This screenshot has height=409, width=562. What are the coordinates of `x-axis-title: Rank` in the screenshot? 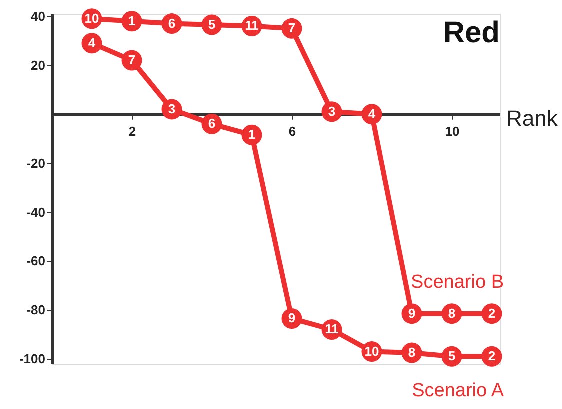 It's located at (532, 118).